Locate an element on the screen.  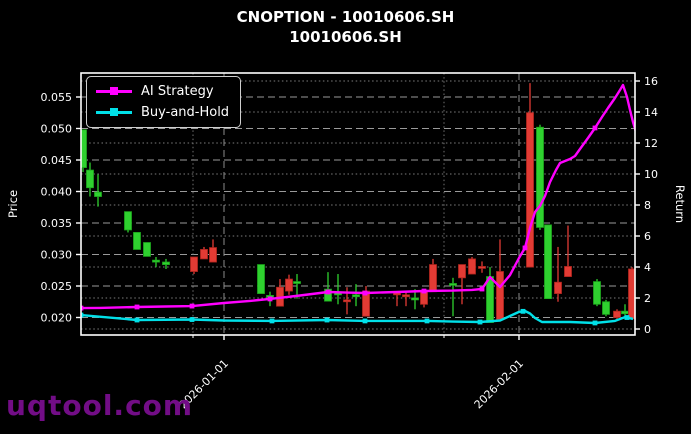
legend-item-buy-and-hold: Buy-and-Hold is located at coordinates (162, 112).